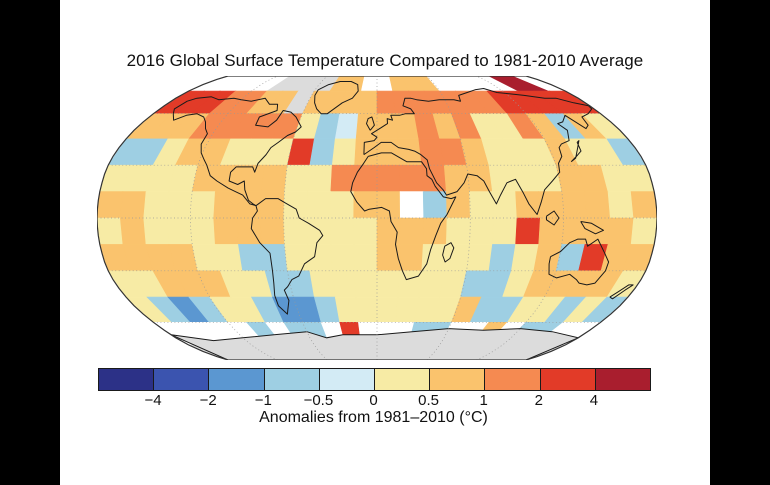 The image size is (770, 485). I want to click on colorbar-tick-label: 0, so click(373, 400).